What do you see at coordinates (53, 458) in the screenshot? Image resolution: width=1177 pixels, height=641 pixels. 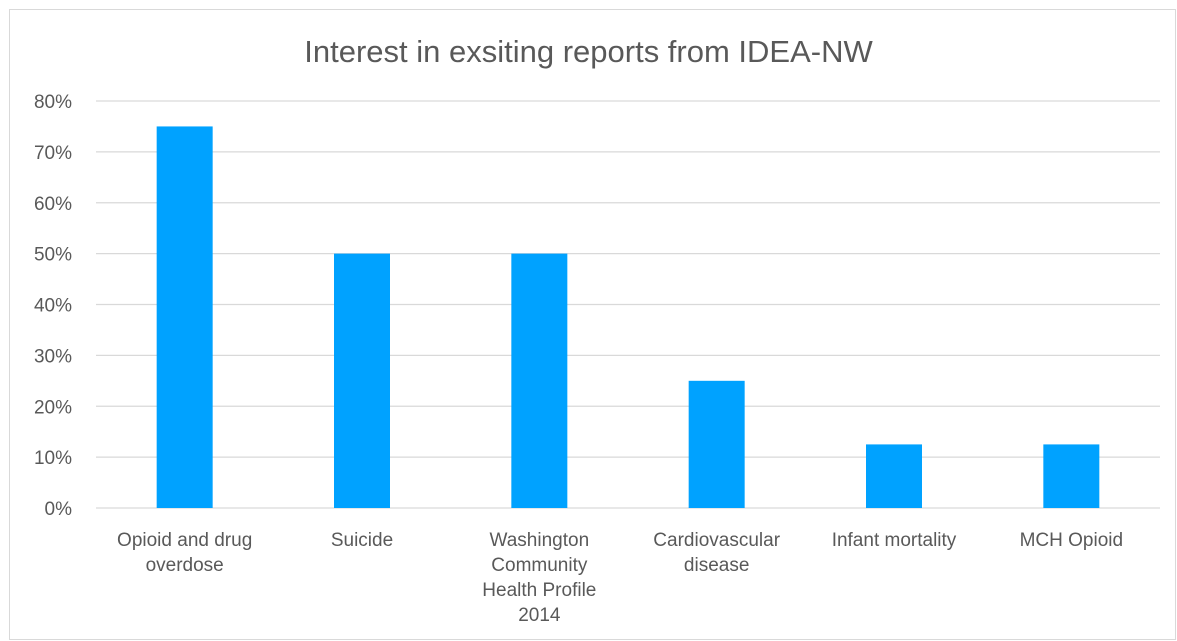 I see `y-tick-label: 10%` at bounding box center [53, 458].